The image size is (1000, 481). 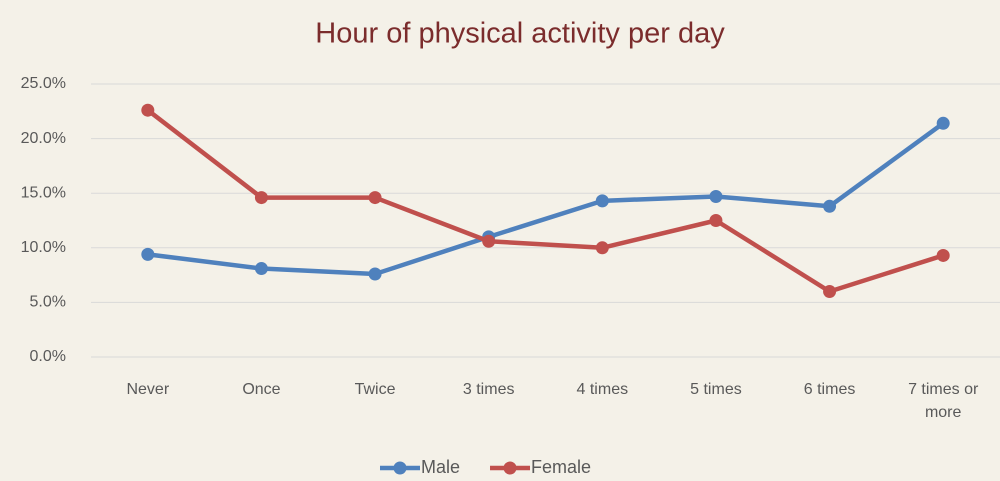 I want to click on y-tick-label: 10.0%, so click(x=43, y=247).